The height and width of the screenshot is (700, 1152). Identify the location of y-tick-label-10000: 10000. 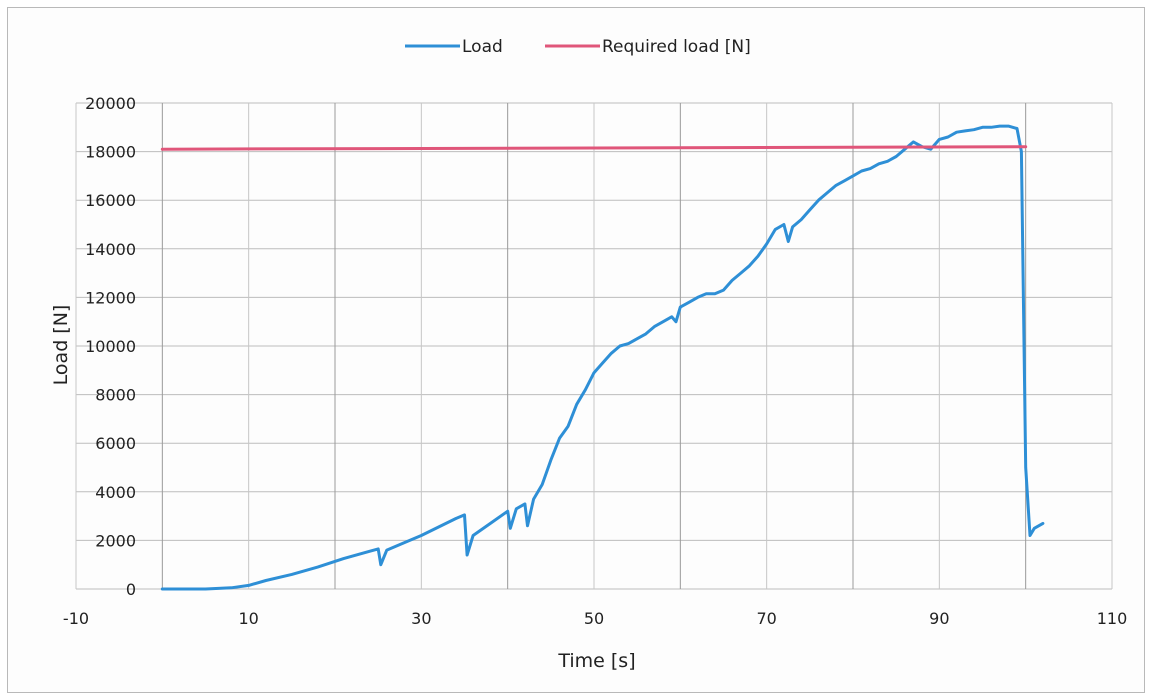
(110, 346).